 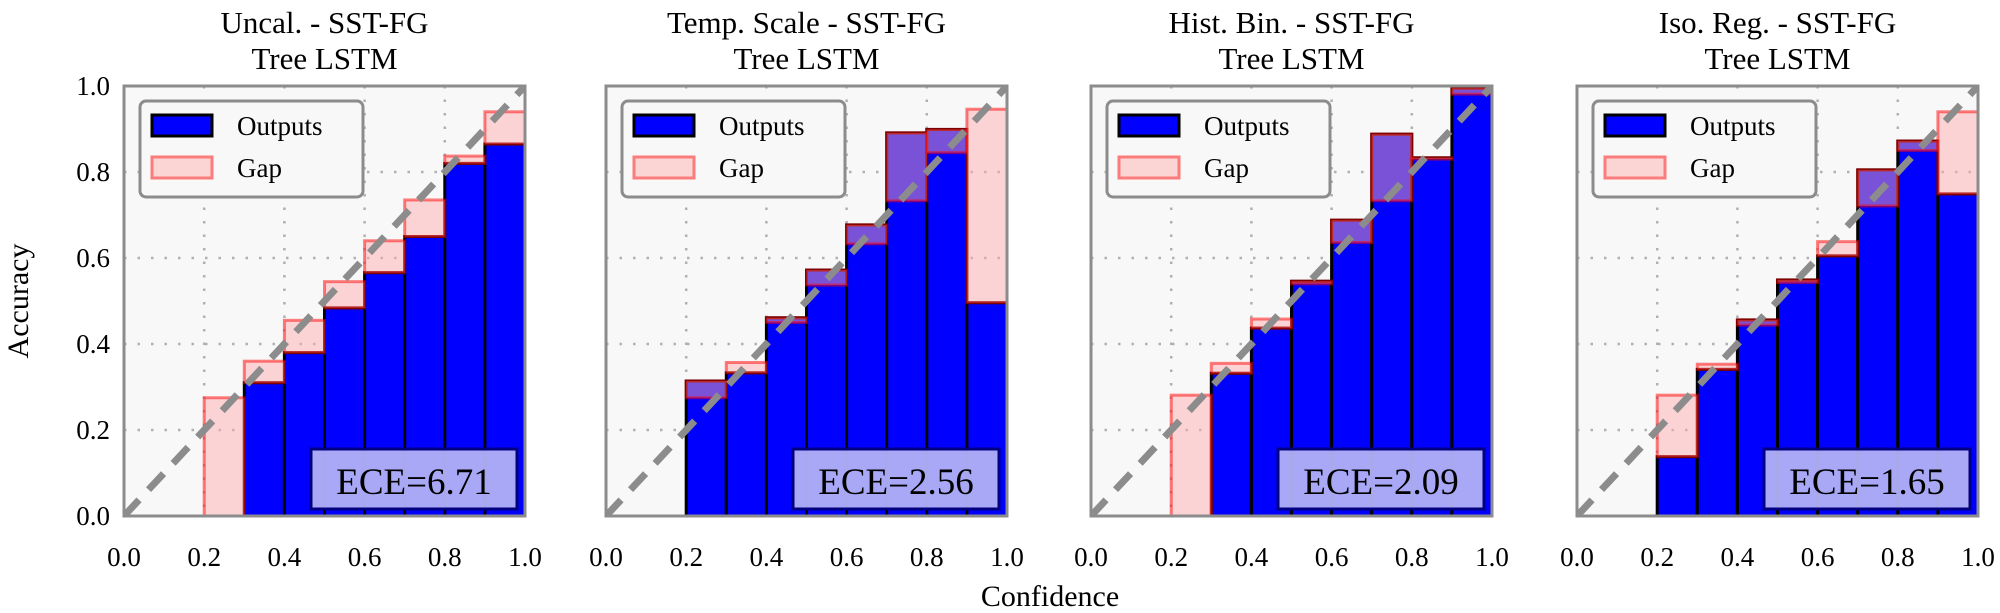 What do you see at coordinates (93, 172) in the screenshot?
I see `y-tick-label: 0.8` at bounding box center [93, 172].